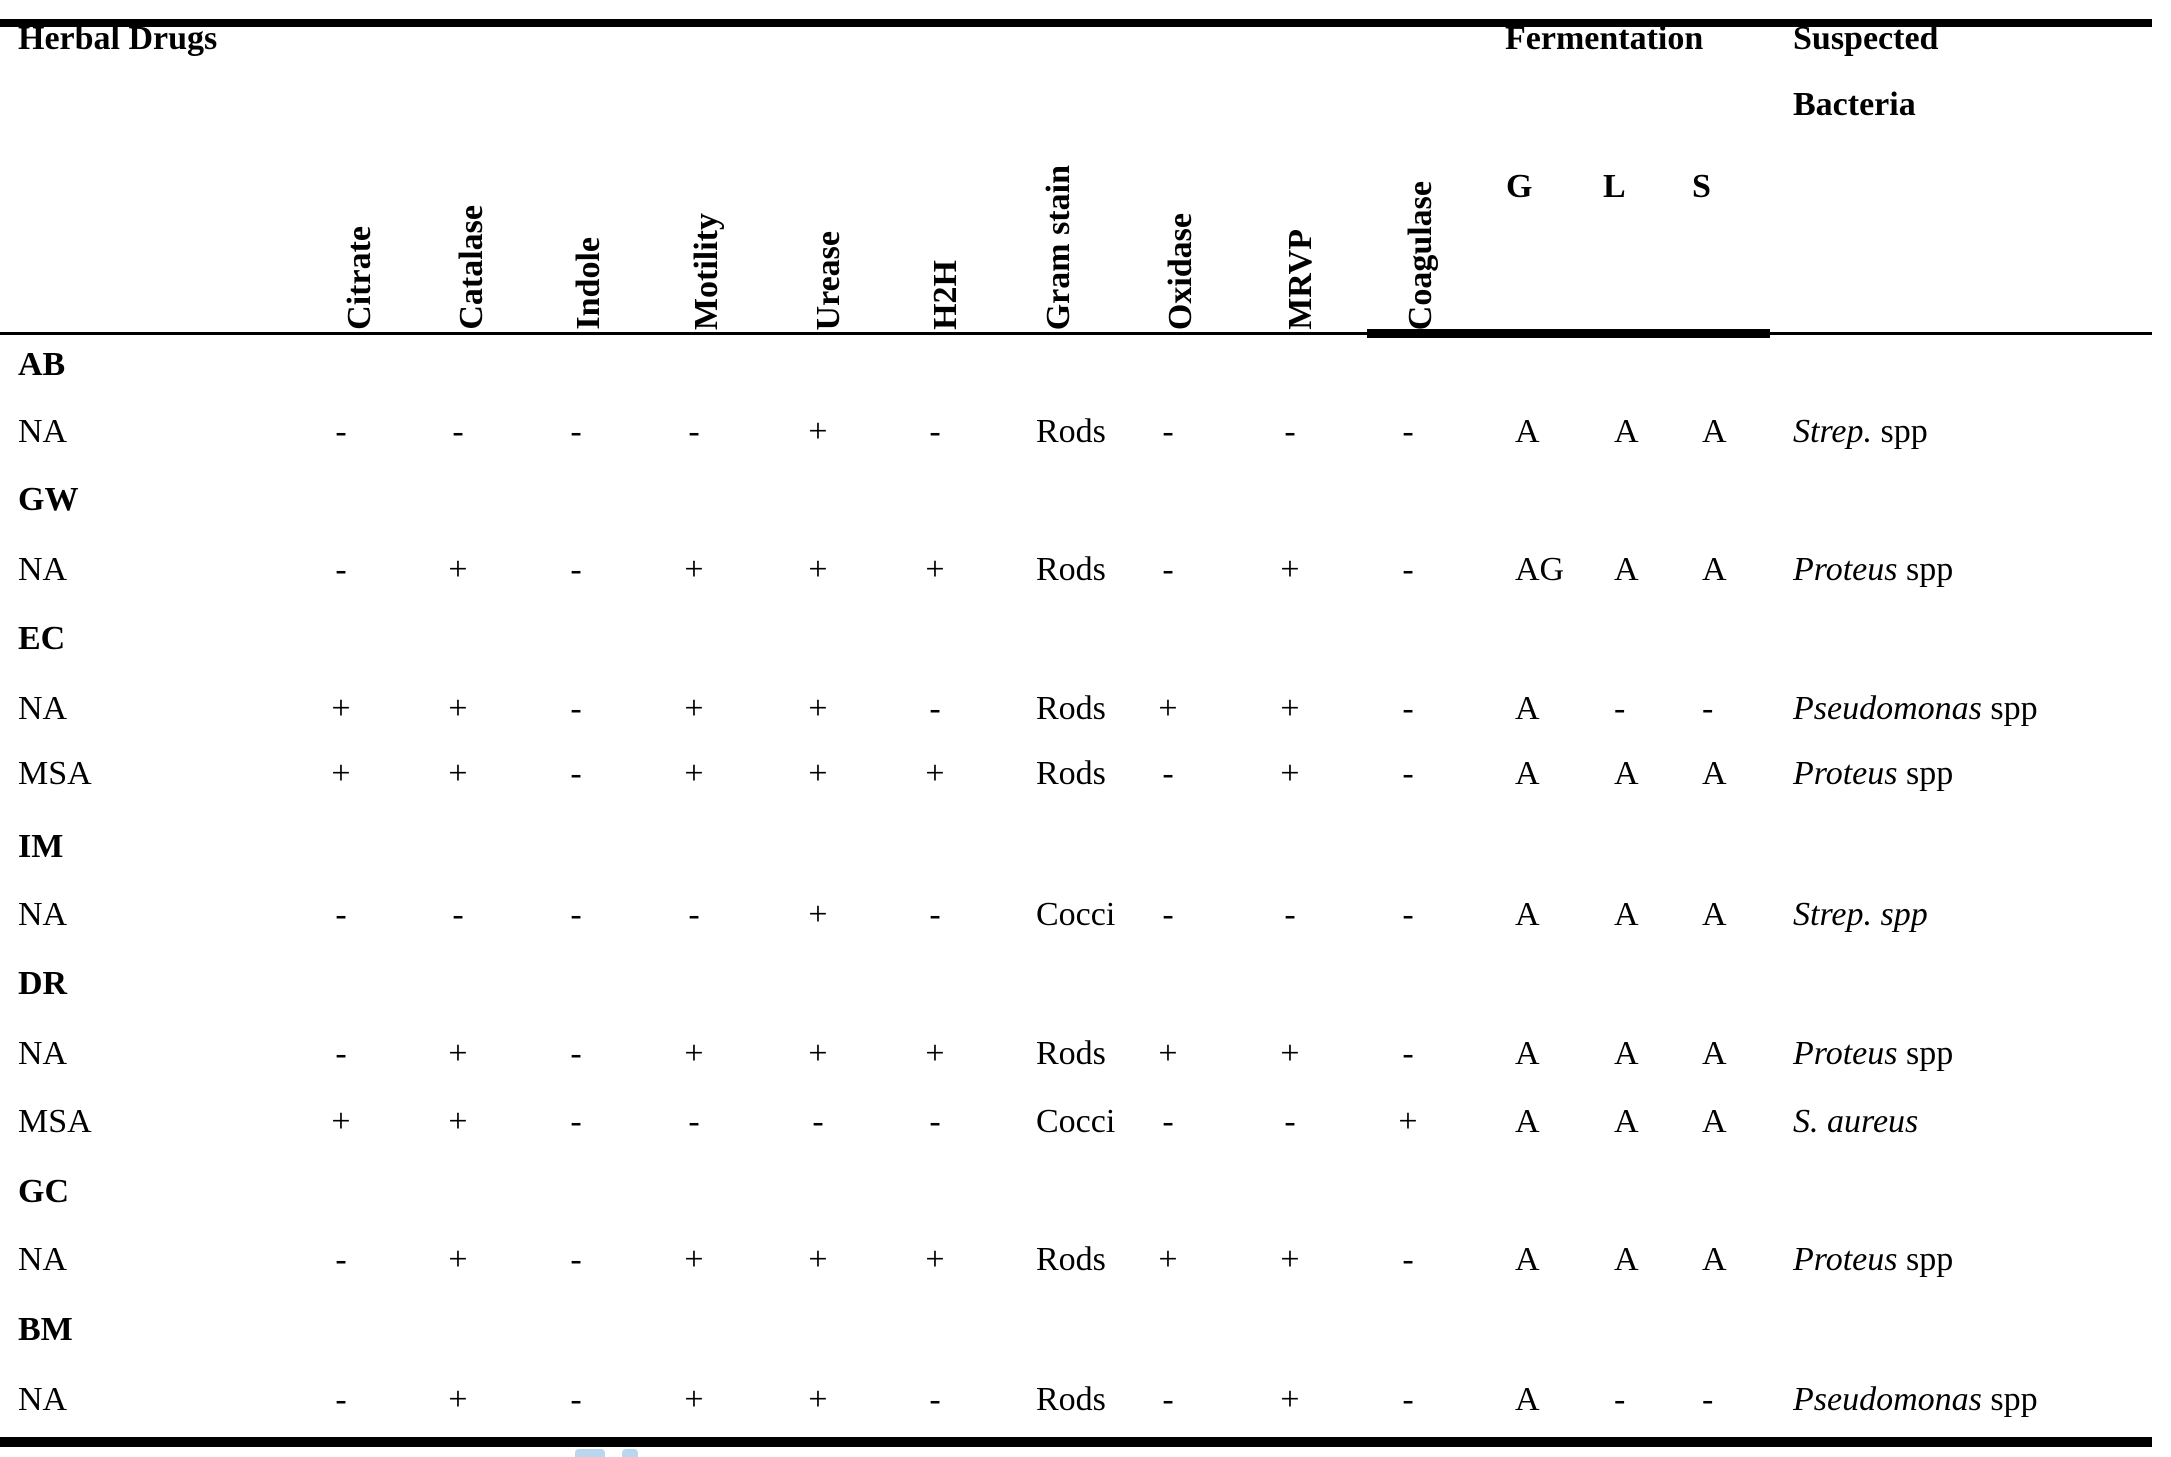 Image resolution: width=2171 pixels, height=1457 pixels. I want to click on column-header-oxidase: Oxidase, so click(1180, 271).